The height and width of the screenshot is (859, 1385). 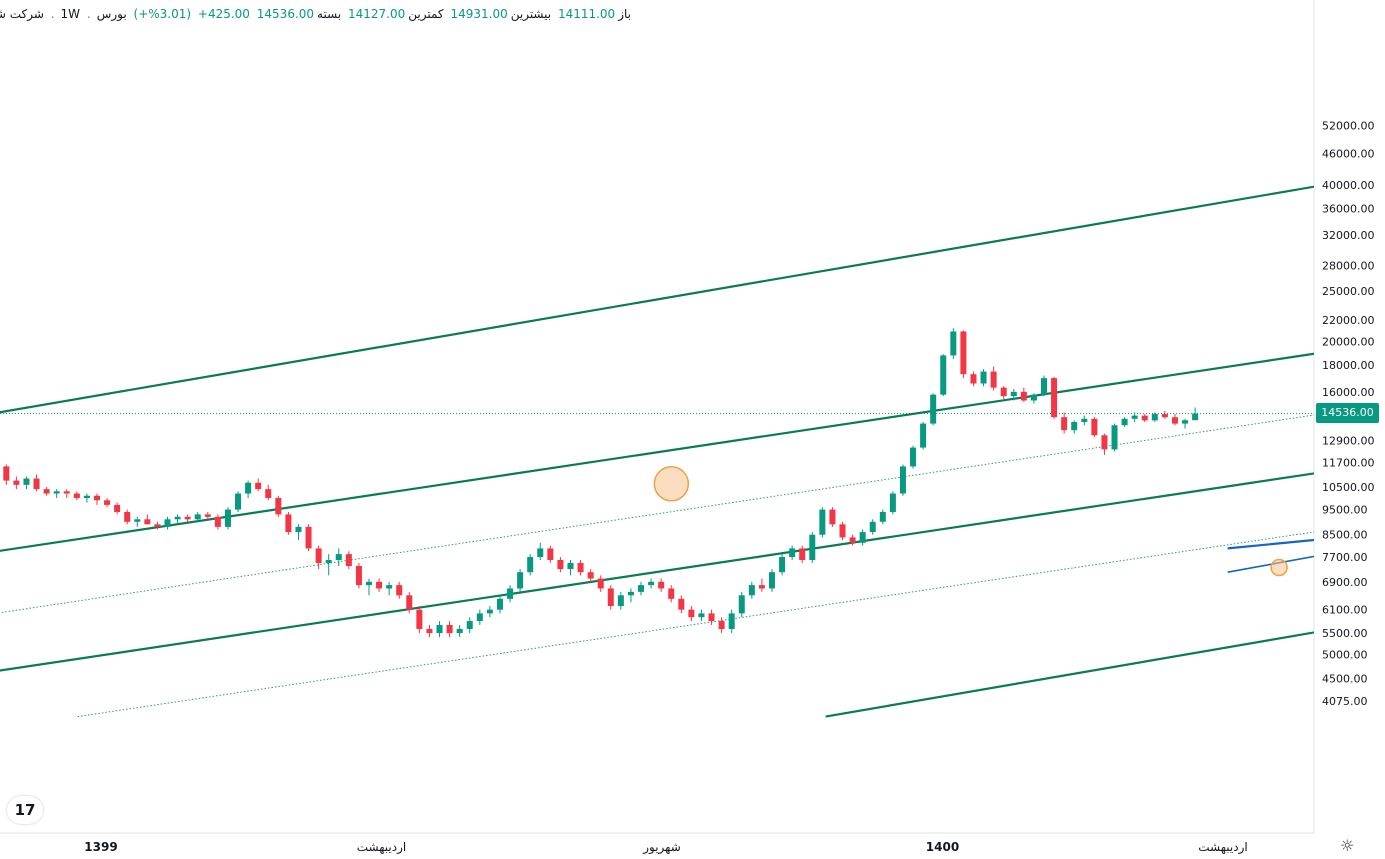 What do you see at coordinates (1345, 610) in the screenshot?
I see `price-tick-label: 6100.00` at bounding box center [1345, 610].